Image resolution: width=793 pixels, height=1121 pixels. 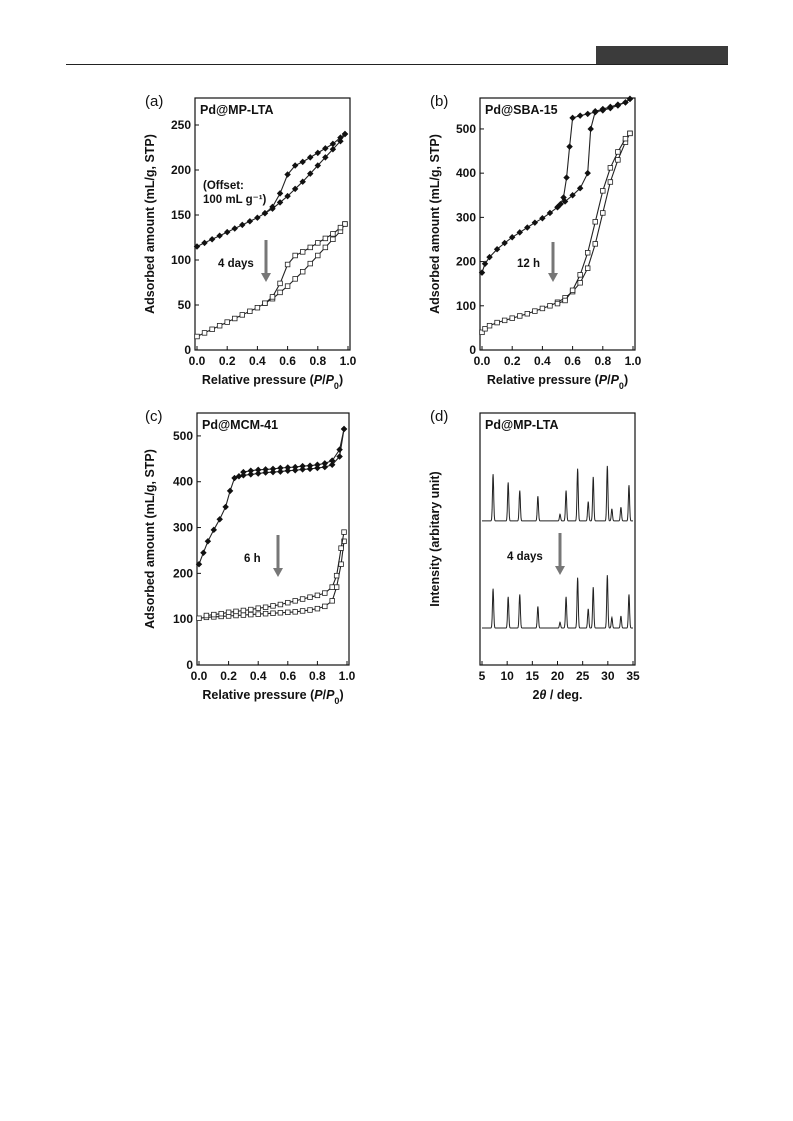 What do you see at coordinates (287, 676) in the screenshot?
I see `x-tick-label: 0.6` at bounding box center [287, 676].